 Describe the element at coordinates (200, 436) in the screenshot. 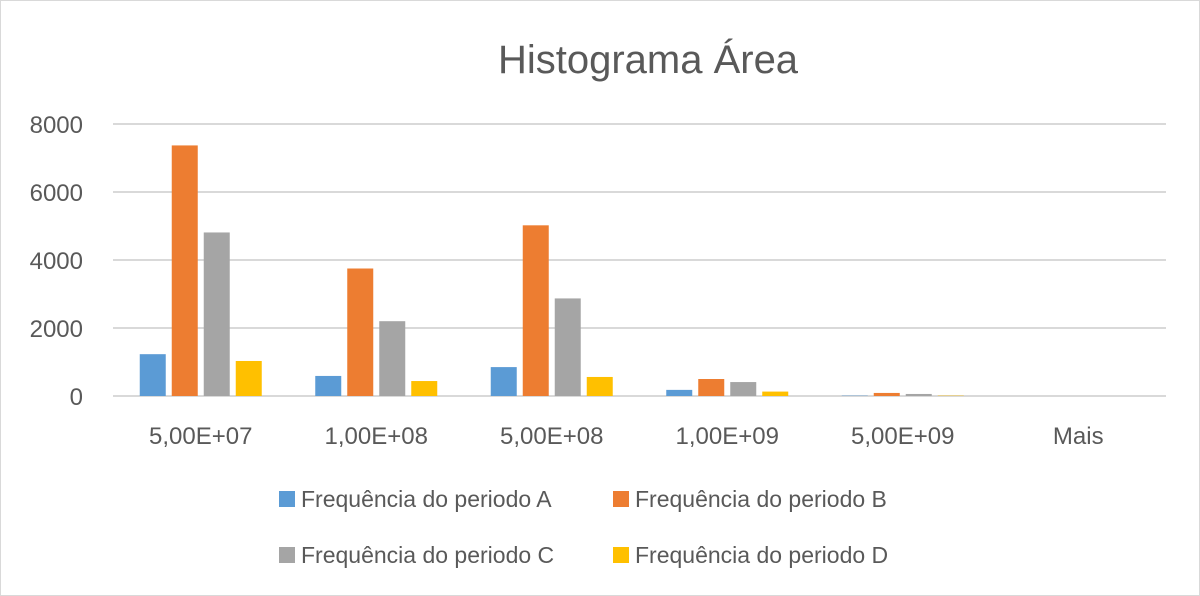

I see `x-tick-label: 5,00E+07` at that location.